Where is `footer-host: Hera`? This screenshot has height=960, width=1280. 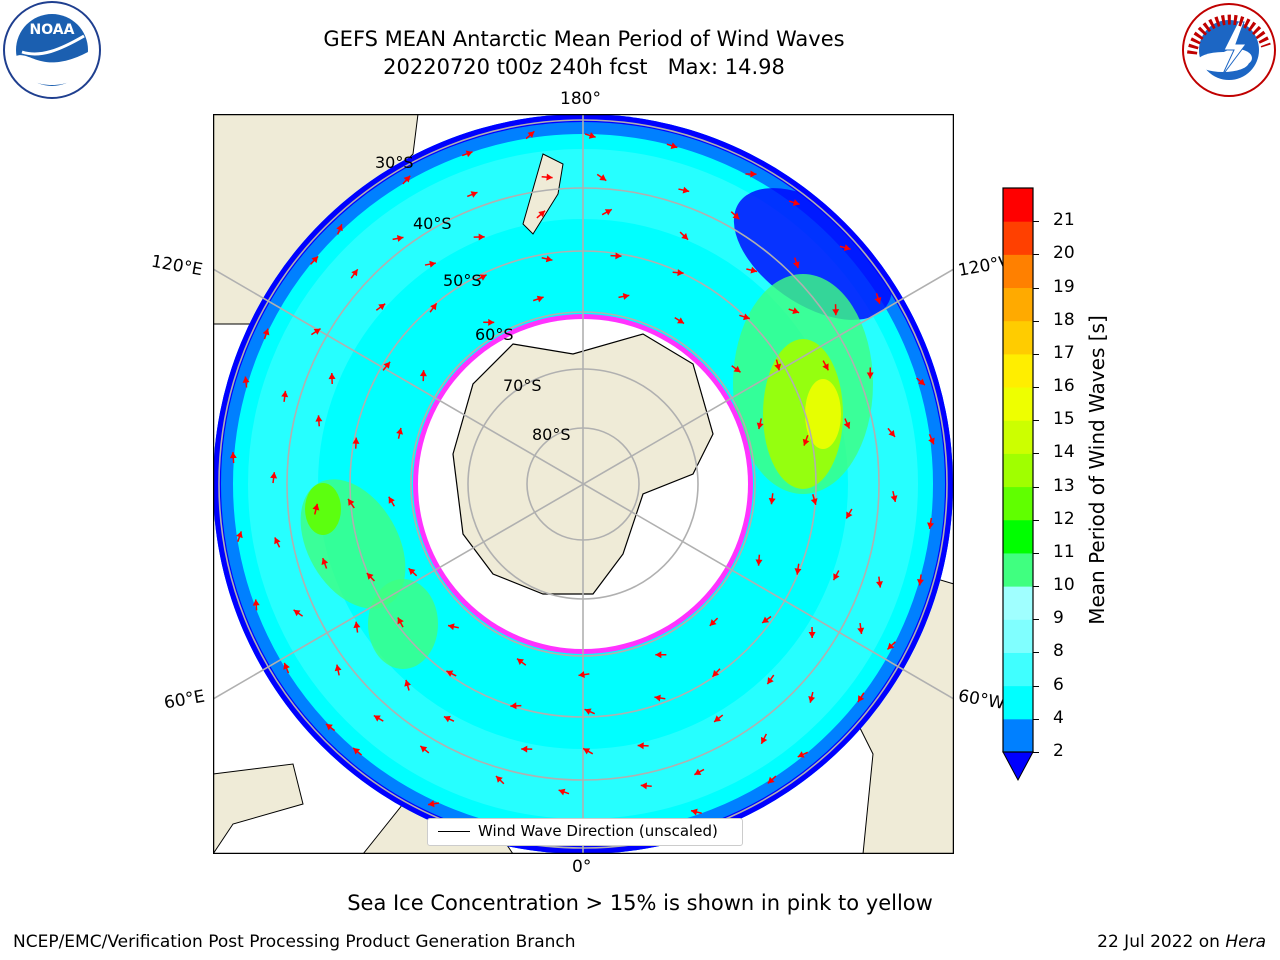
footer-host: Hera is located at coordinates (1245, 942).